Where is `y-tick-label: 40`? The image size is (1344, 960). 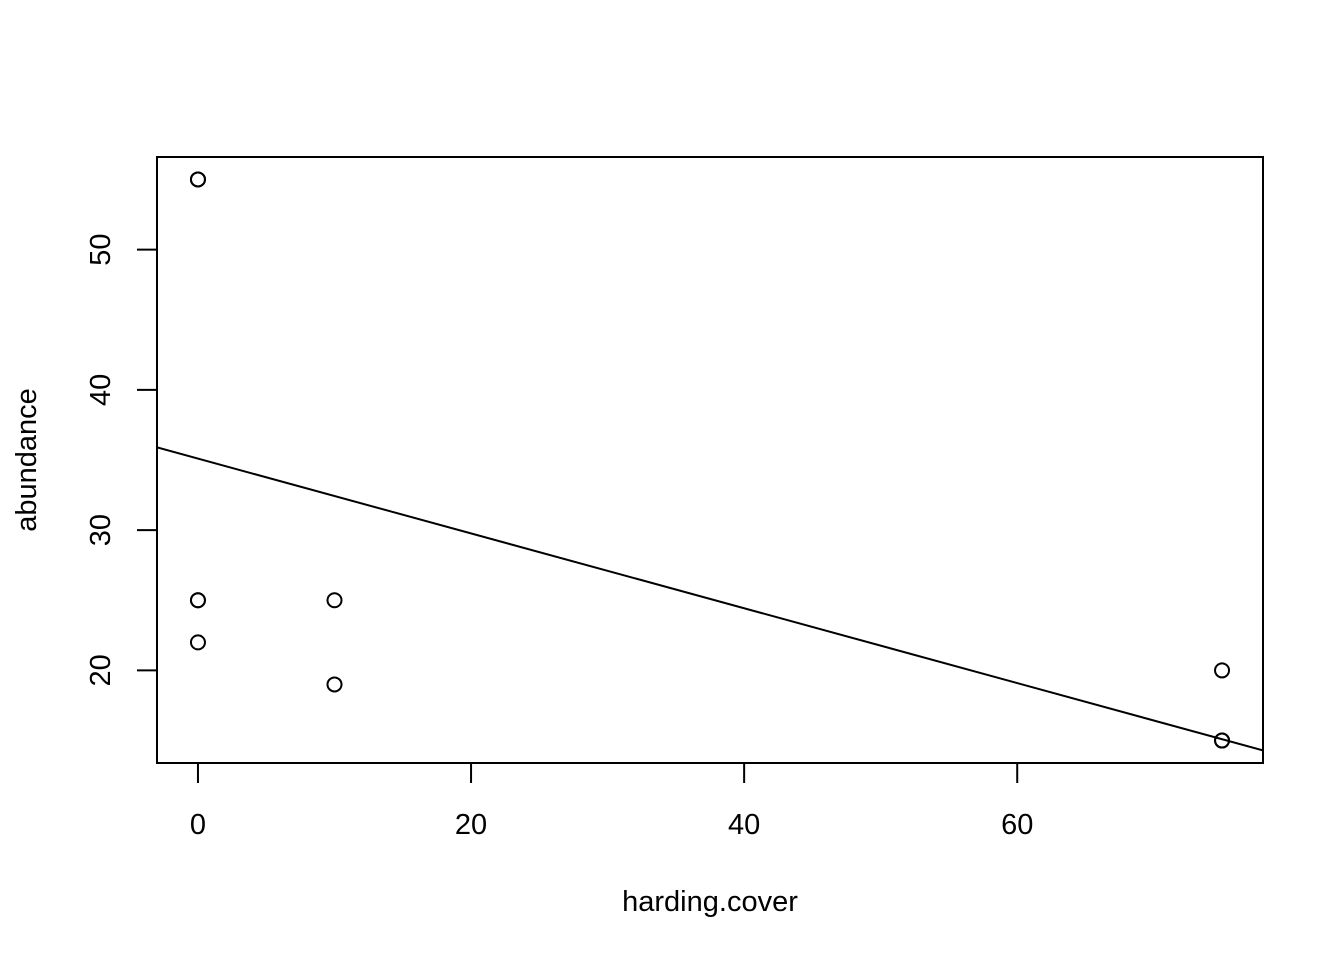
y-tick-label: 40 is located at coordinates (101, 390).